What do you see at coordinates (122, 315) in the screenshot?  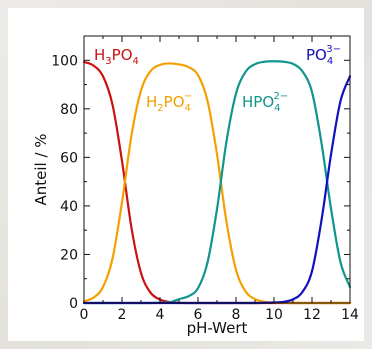 I see `x-tick-label: 2` at bounding box center [122, 315].